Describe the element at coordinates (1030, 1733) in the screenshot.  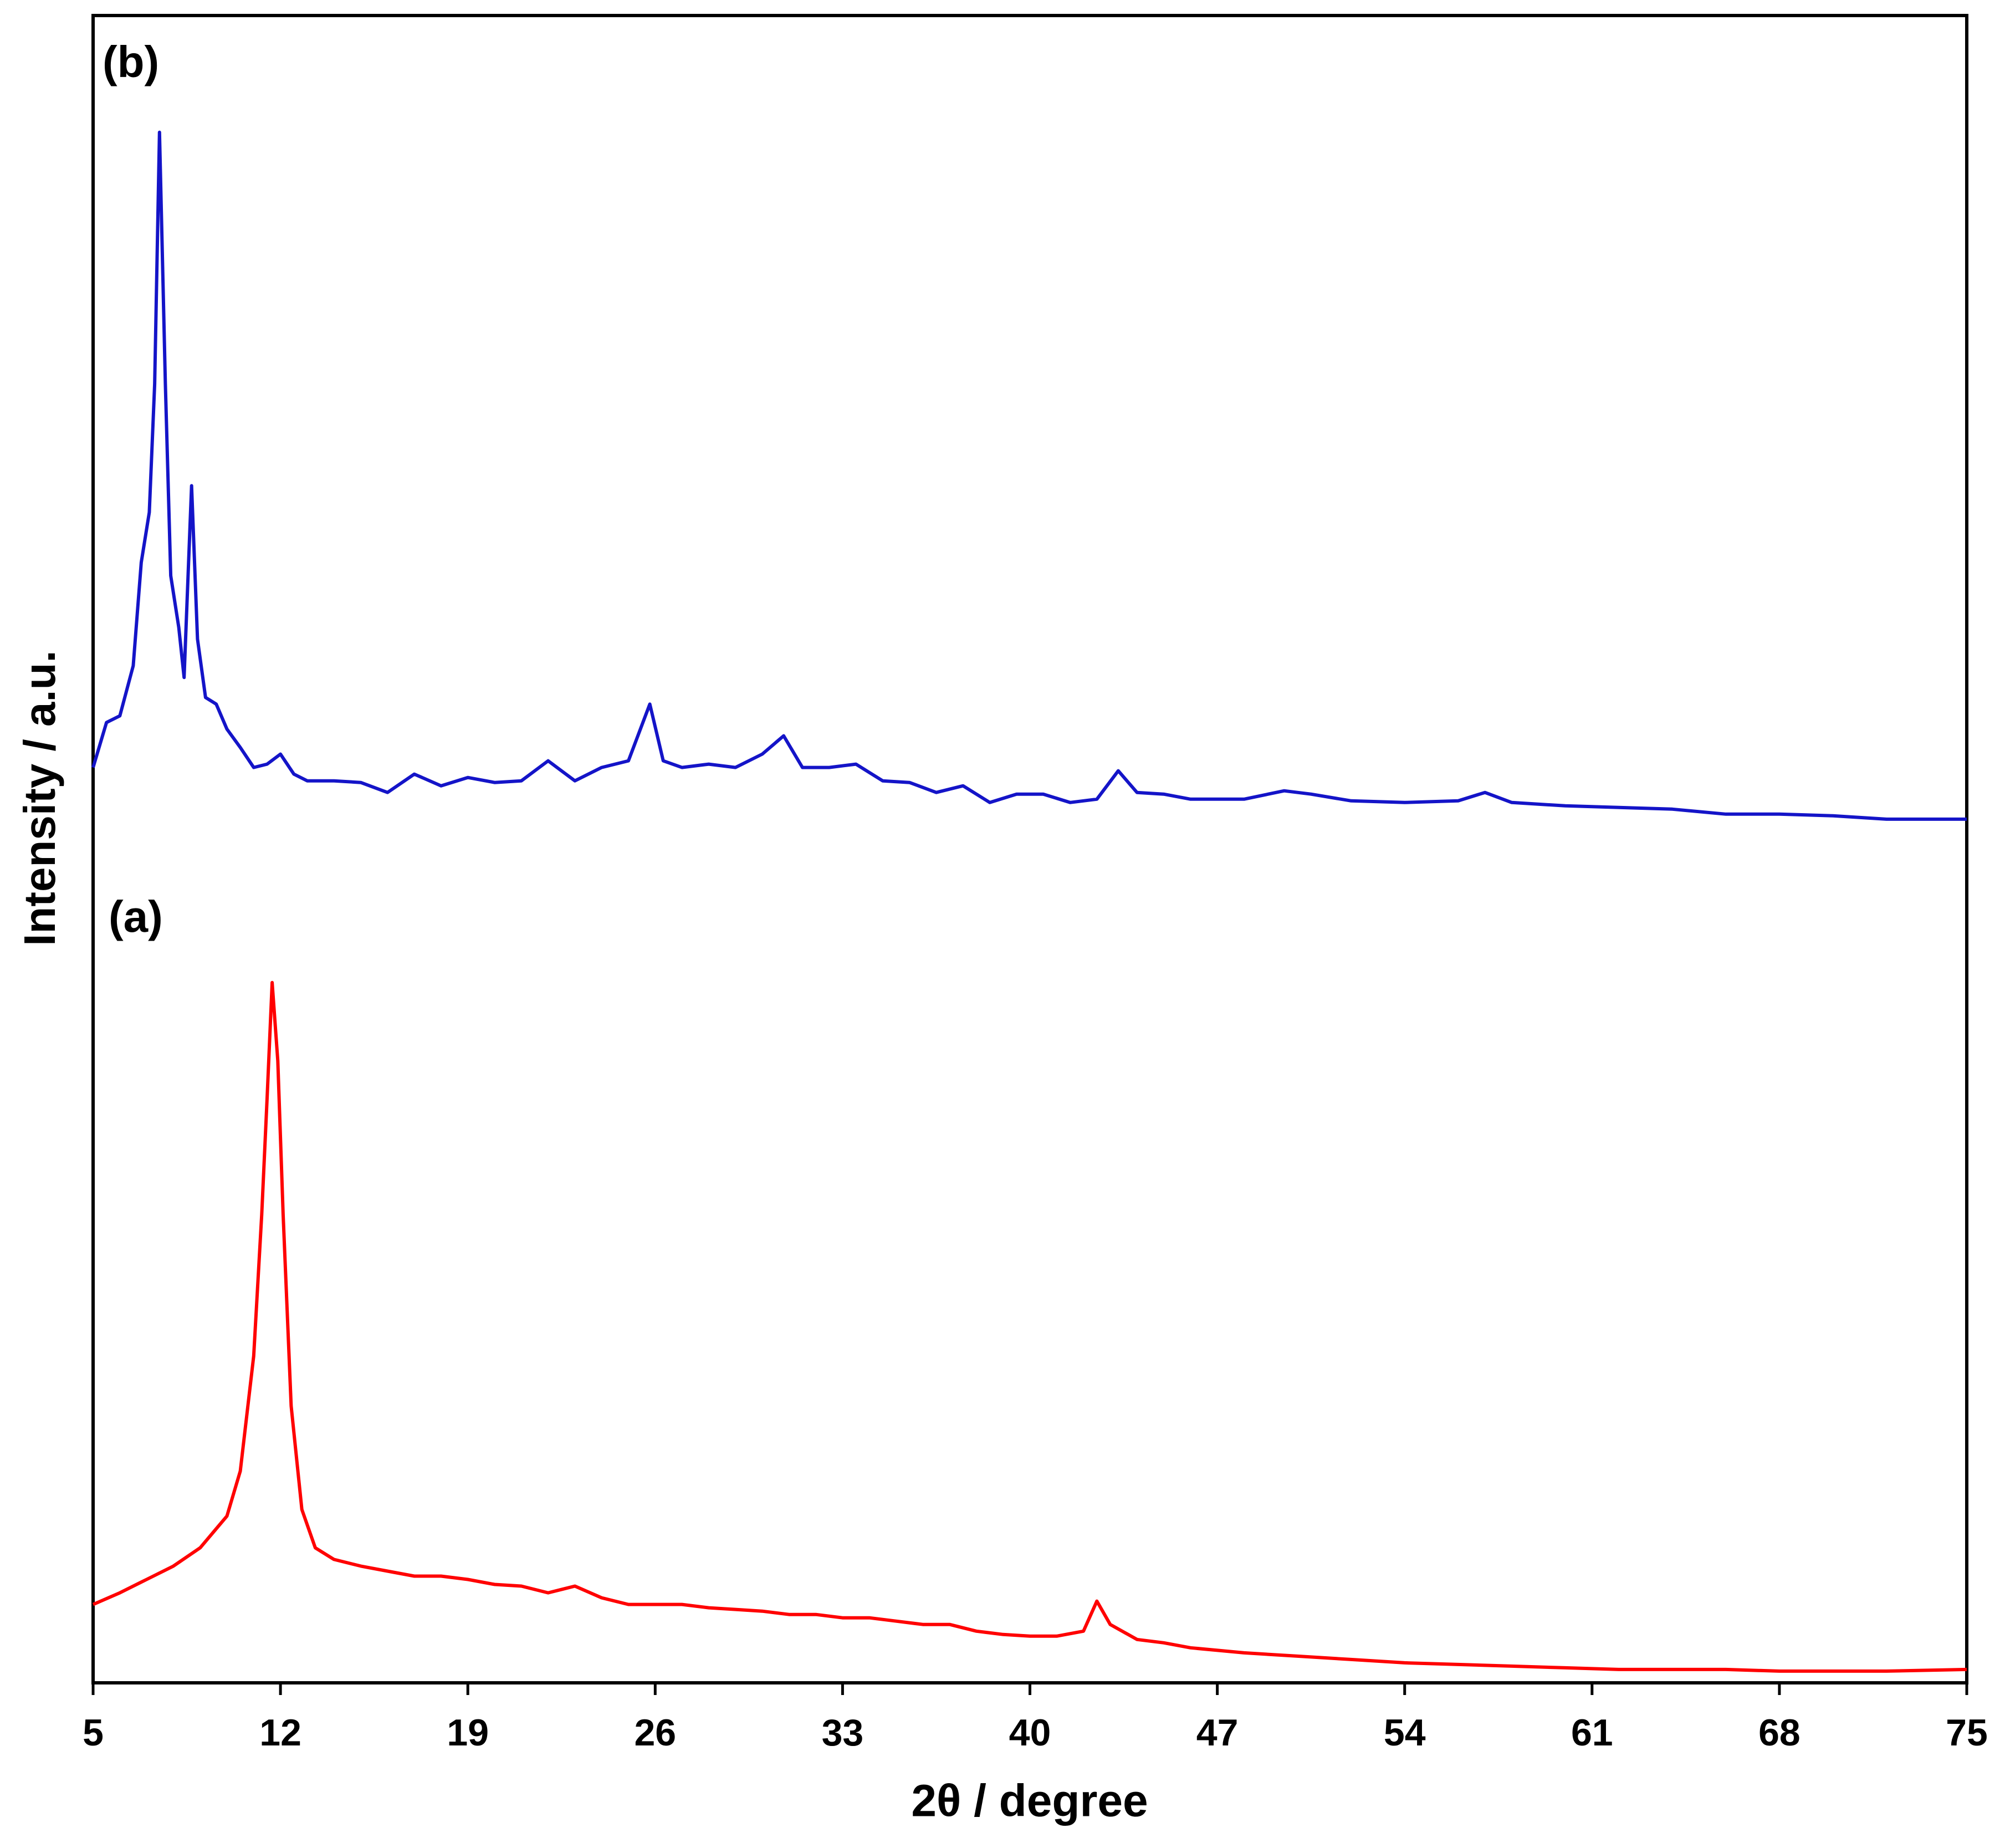
I see `x-tick-label: 40` at that location.